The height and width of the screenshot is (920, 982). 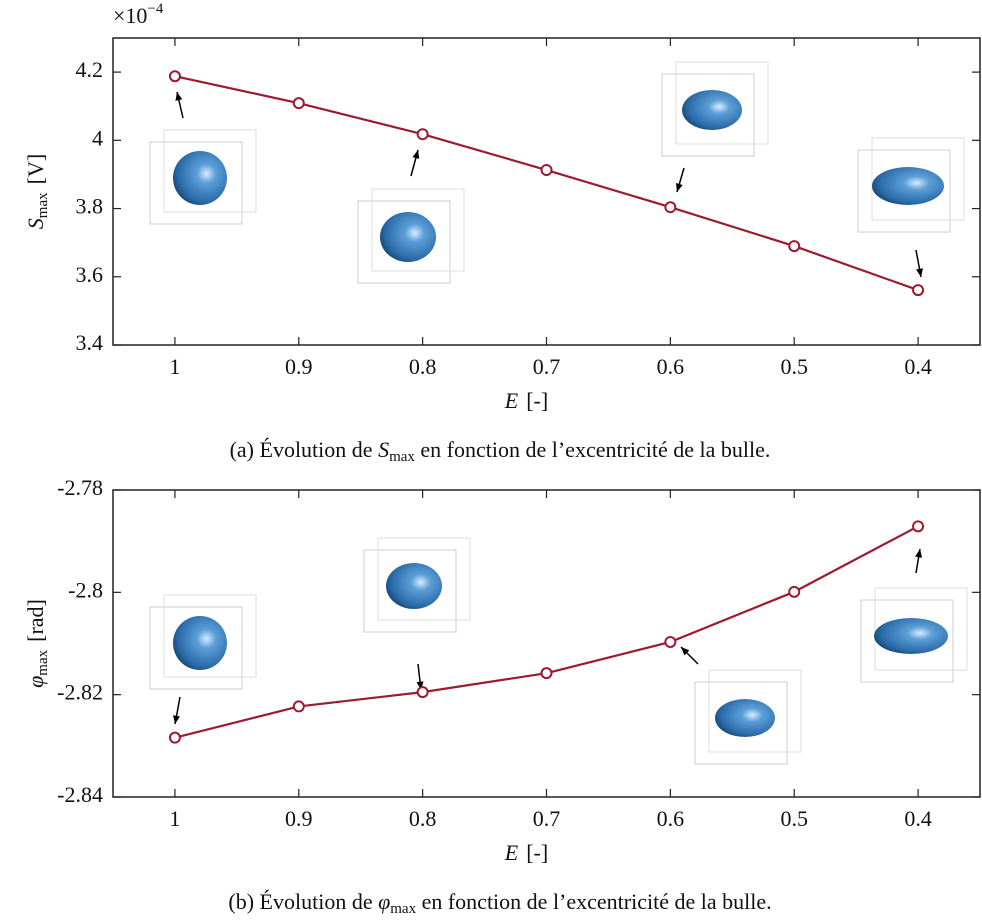 I want to click on multiplier-base: ×10, so click(x=130, y=15).